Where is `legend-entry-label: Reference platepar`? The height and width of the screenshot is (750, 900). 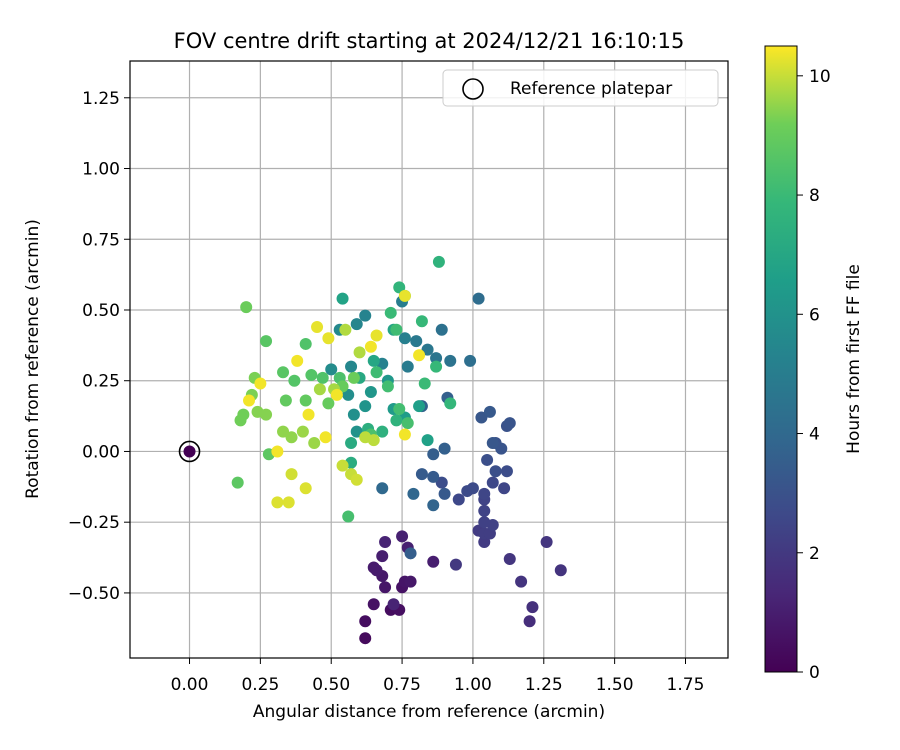 legend-entry-label: Reference platepar is located at coordinates (591, 89).